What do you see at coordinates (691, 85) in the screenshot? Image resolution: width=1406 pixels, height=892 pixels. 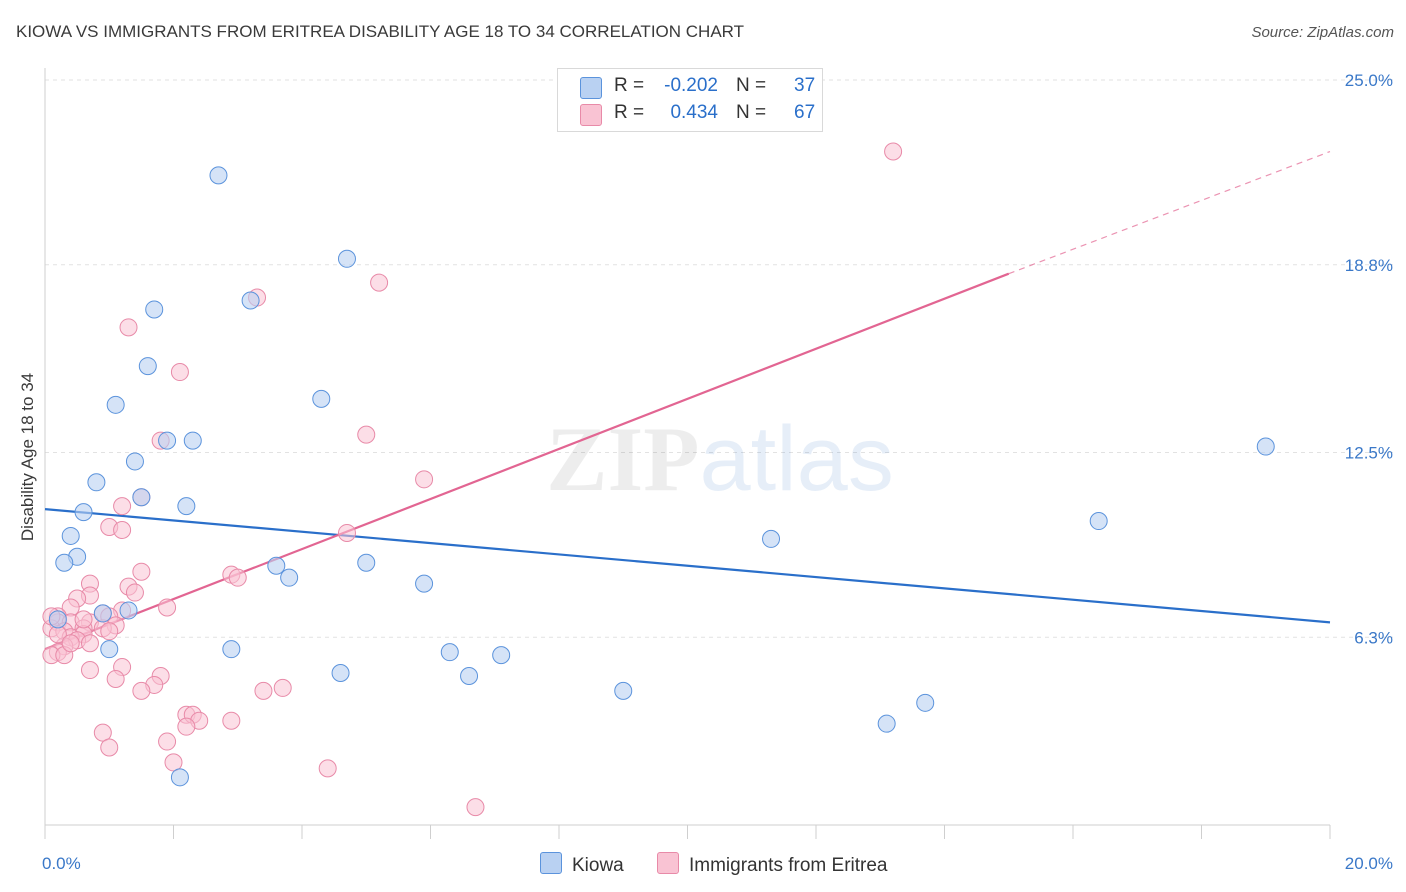 I see `r-value: -0.202` at bounding box center [691, 85].